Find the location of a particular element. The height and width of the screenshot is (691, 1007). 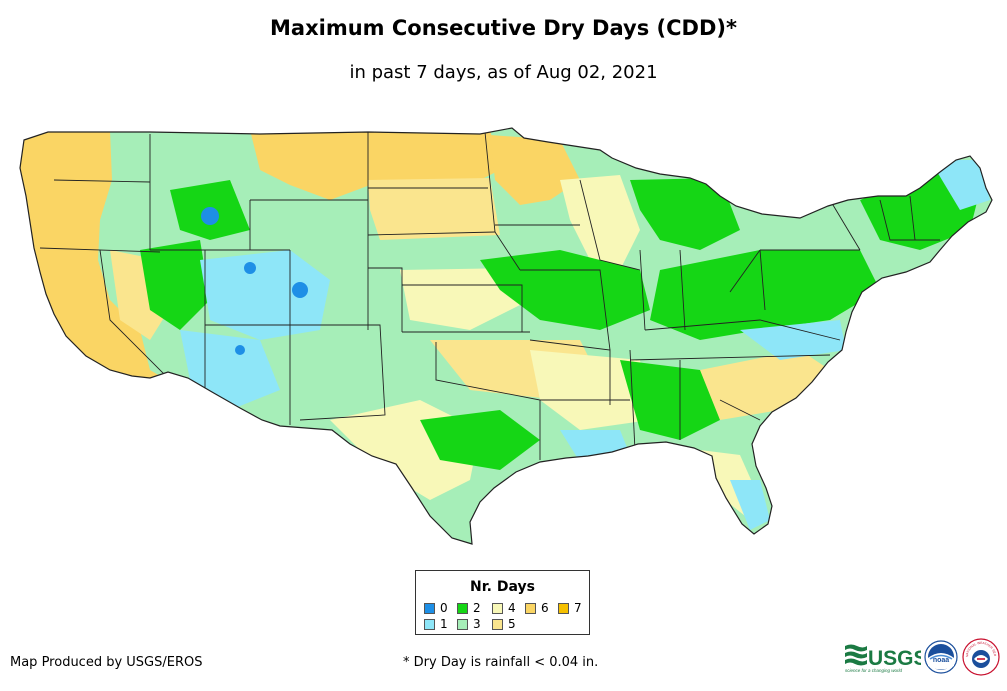

region-1-day-south-florida is located at coordinates (750, 505).